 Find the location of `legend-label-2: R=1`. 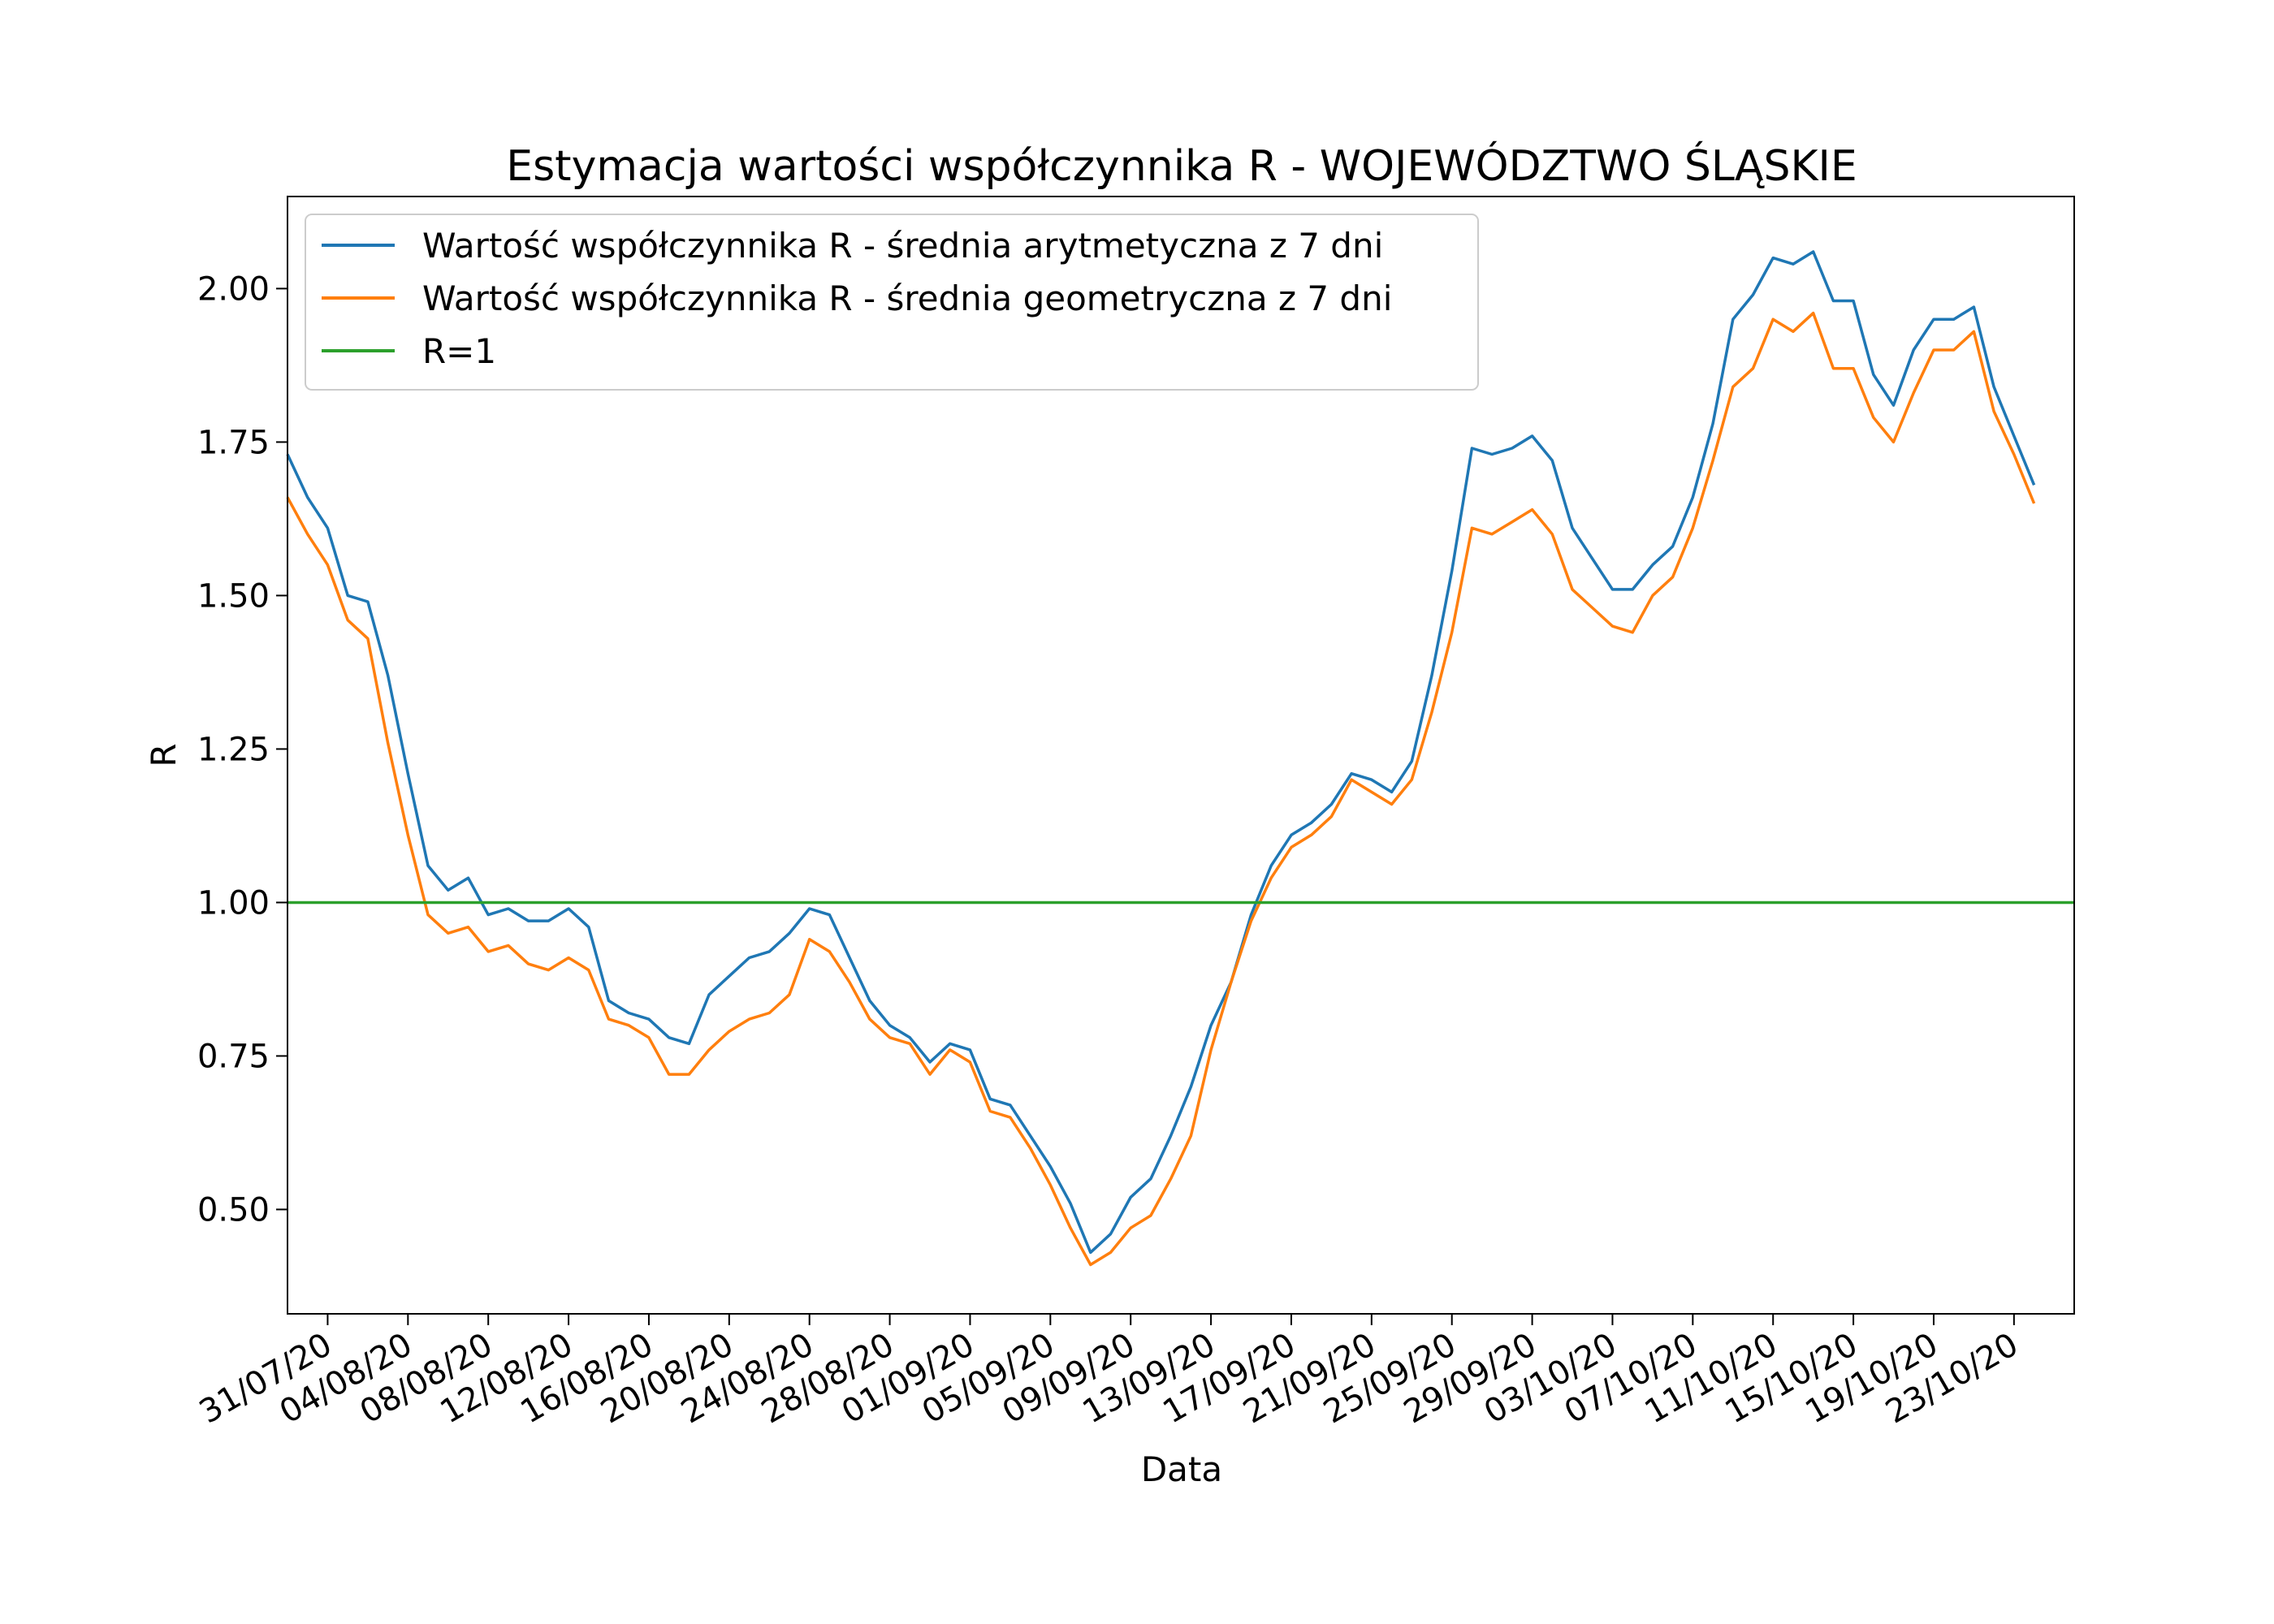

legend-label-2: R=1 is located at coordinates (459, 351).